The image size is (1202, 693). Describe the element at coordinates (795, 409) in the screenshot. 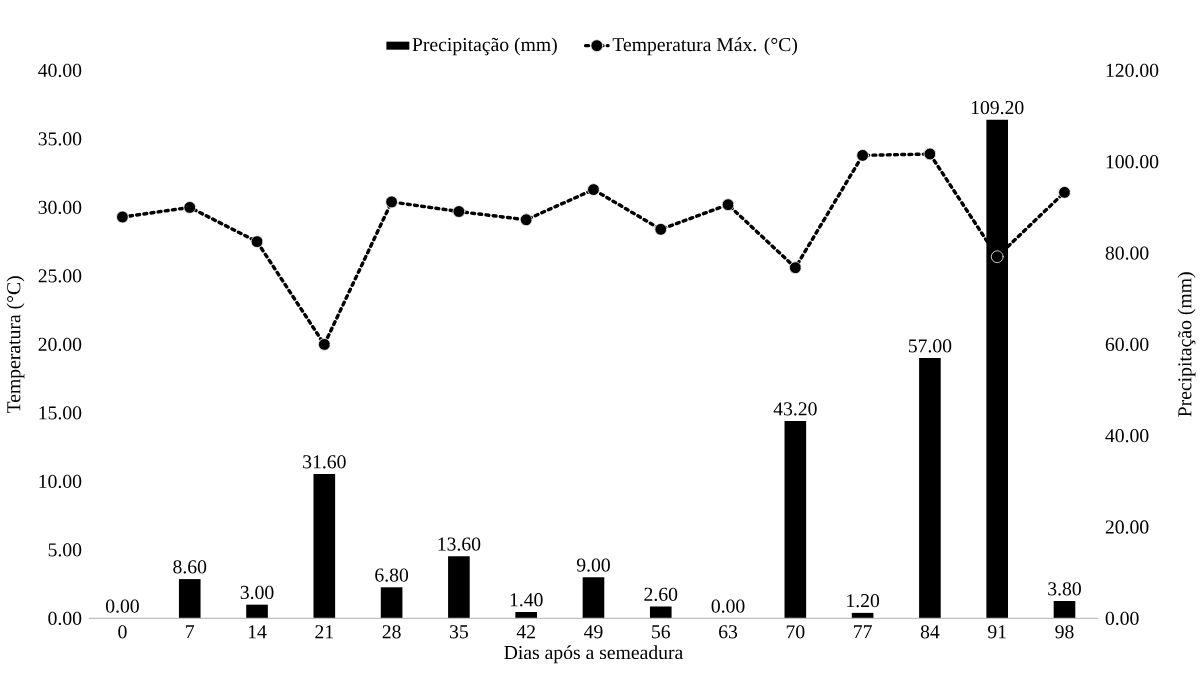

I see `data-label: 43.20` at that location.